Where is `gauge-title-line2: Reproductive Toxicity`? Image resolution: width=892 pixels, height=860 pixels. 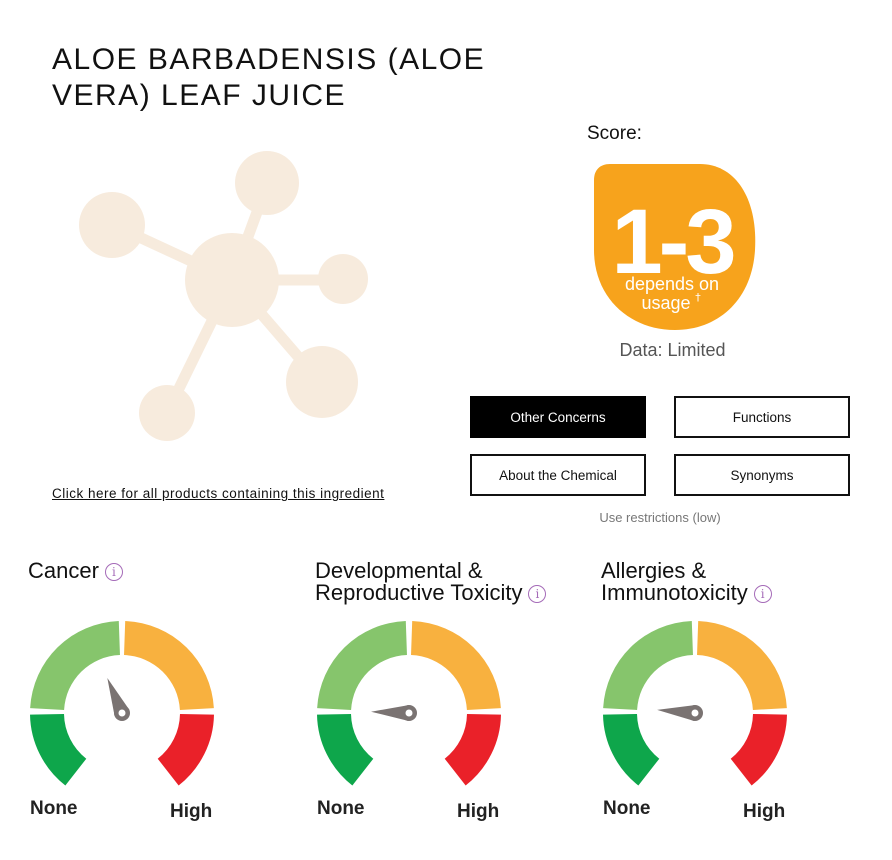 gauge-title-line2: Reproductive Toxicity is located at coordinates (419, 592).